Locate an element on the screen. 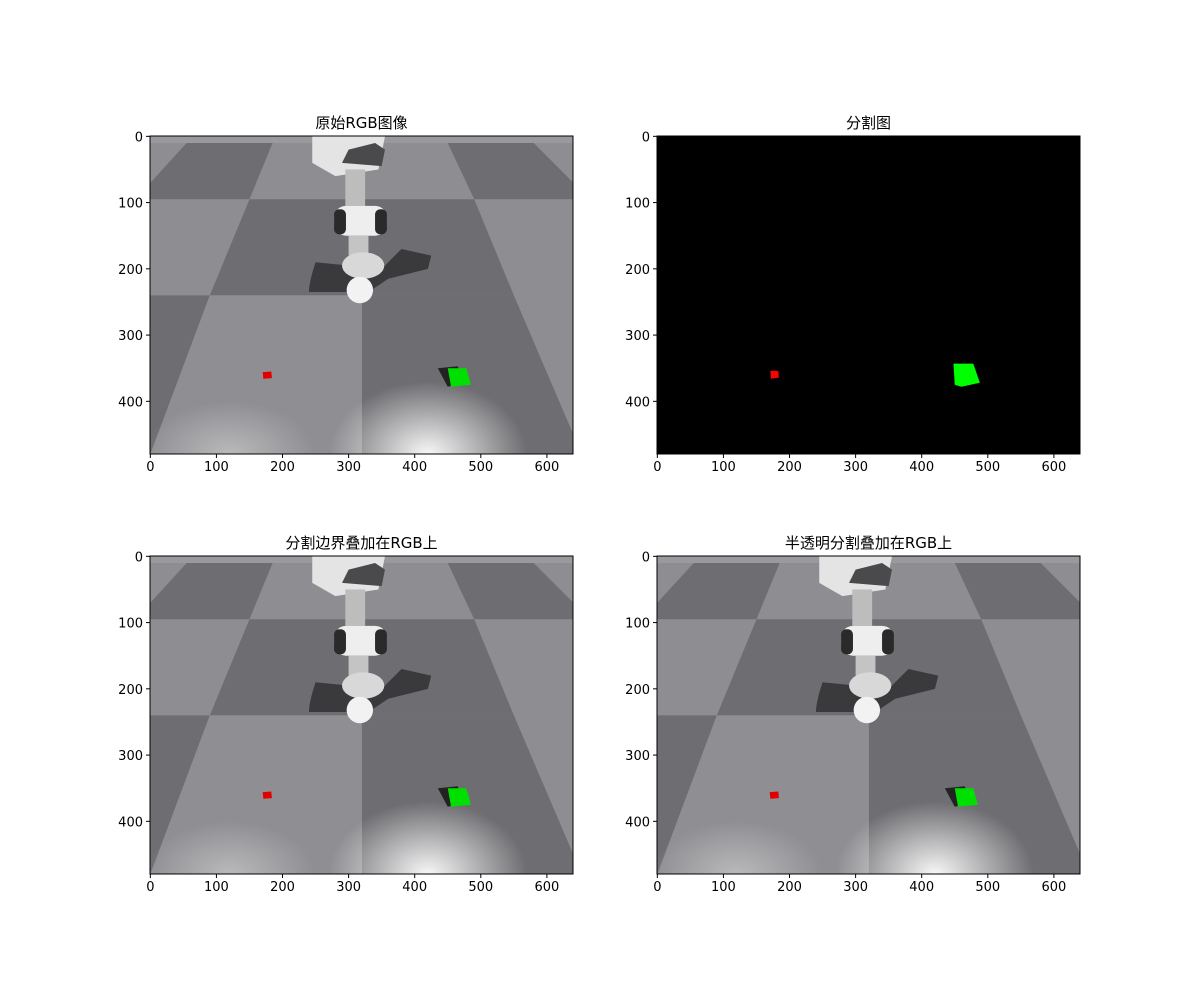 Image resolution: width=1200 pixels, height=1004 pixels. image is located at coordinates (868, 295).